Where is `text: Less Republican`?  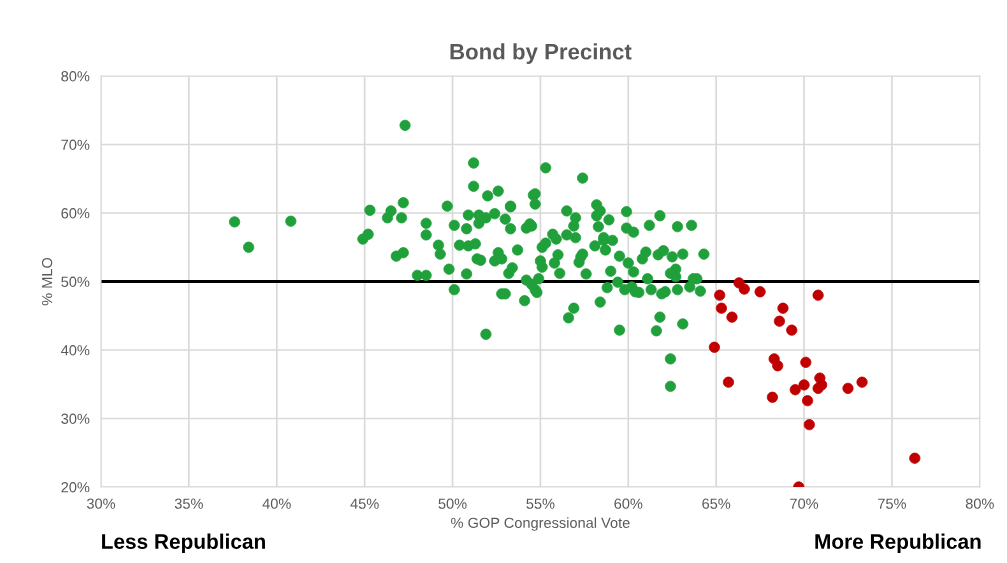
text: Less Republican is located at coordinates (183, 543).